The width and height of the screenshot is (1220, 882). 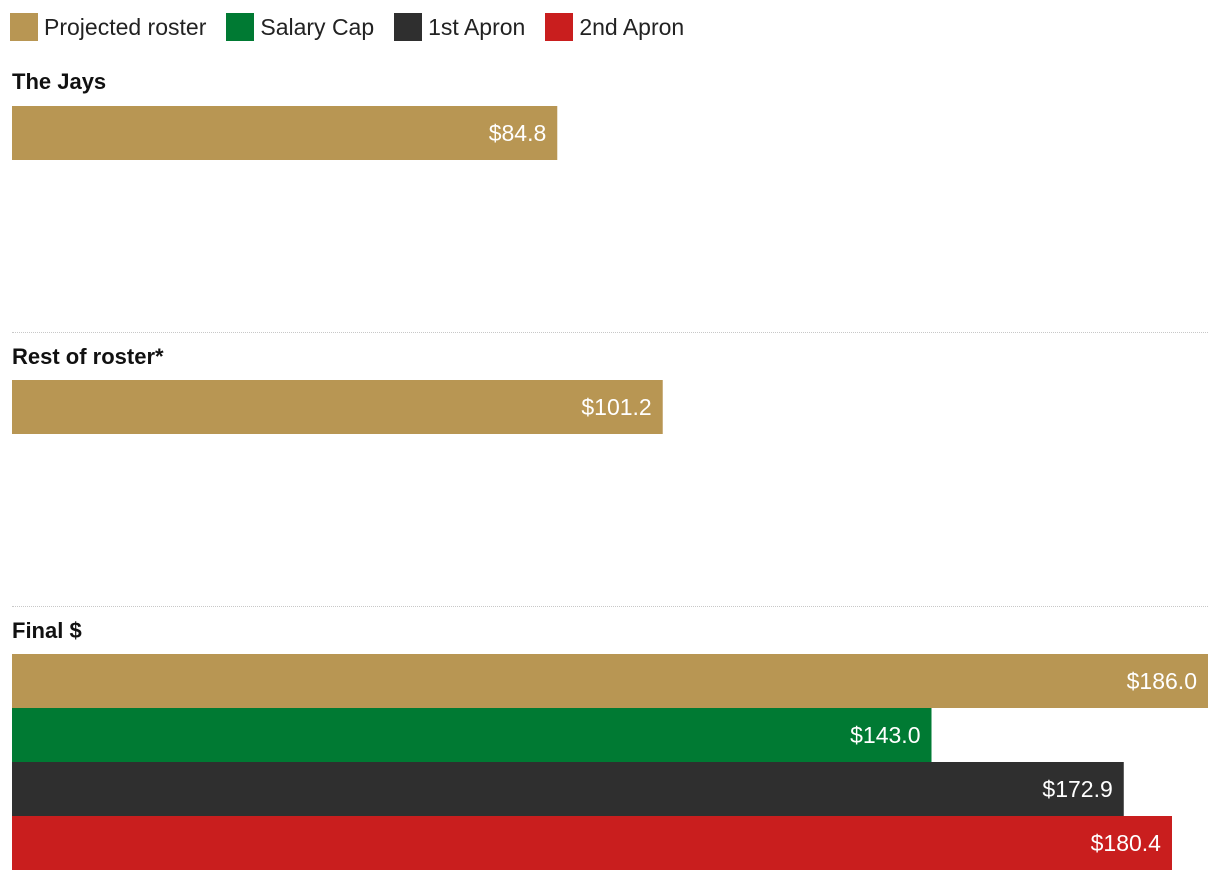 What do you see at coordinates (1126, 843) in the screenshot?
I see `data-label-final-2nd-apron: $180.4` at bounding box center [1126, 843].